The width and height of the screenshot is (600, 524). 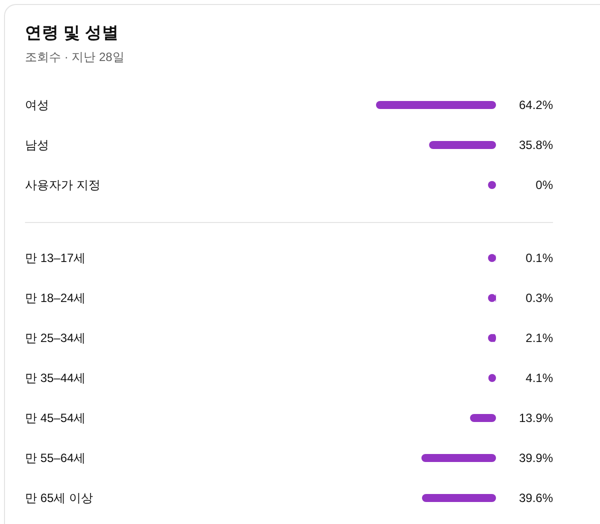 I want to click on category-label: 만 45–54세, so click(x=55, y=418).